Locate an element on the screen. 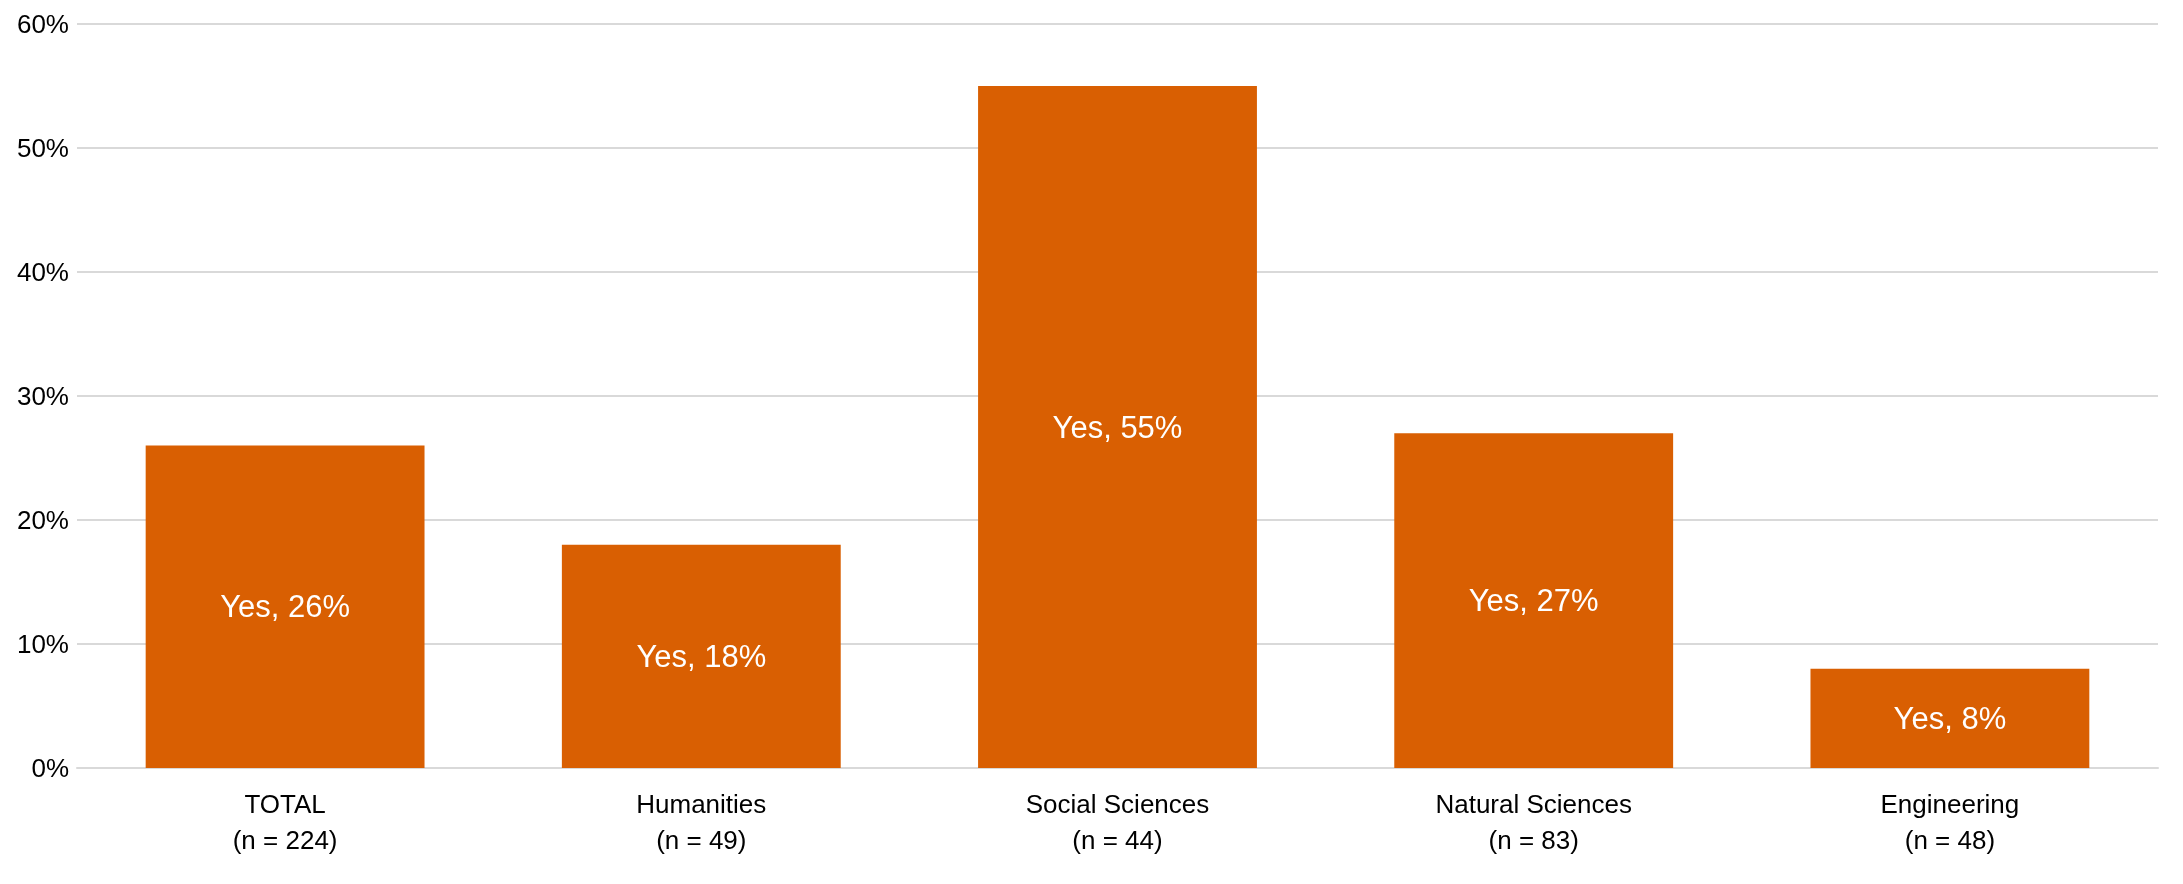 This screenshot has height=884, width=2183. y-tick-label: 10% is located at coordinates (42, 644).